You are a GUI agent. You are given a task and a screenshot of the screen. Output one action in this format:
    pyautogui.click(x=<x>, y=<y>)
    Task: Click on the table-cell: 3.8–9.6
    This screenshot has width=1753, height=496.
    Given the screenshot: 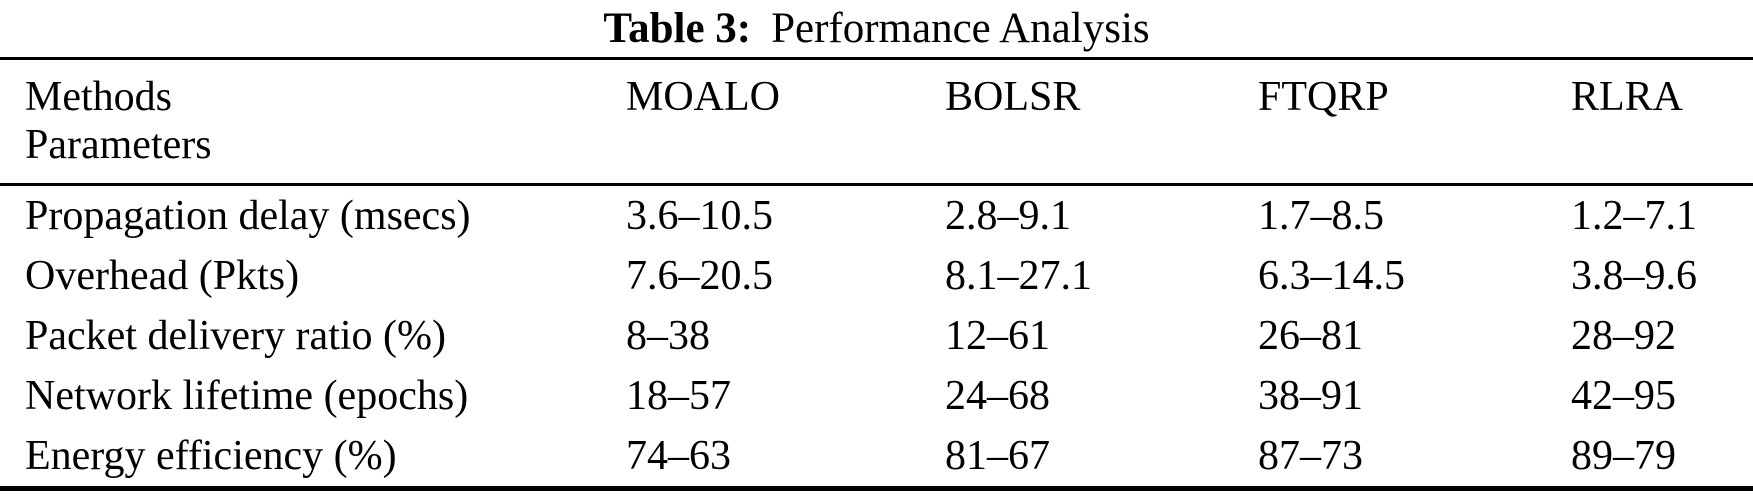 What is the action you would take?
    pyautogui.click(x=1634, y=276)
    